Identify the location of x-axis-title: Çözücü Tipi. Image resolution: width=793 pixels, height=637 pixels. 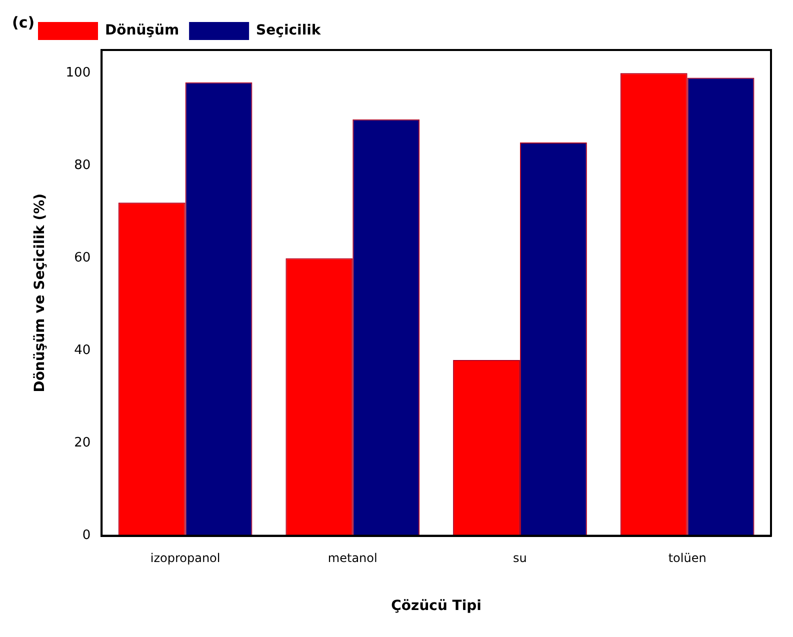
(436, 606).